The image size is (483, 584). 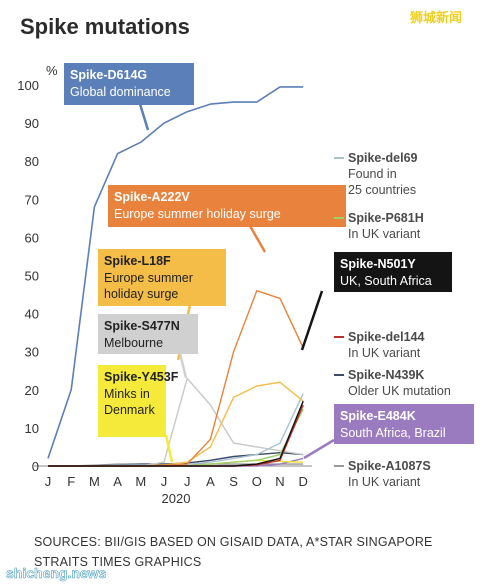 What do you see at coordinates (148, 334) in the screenshot?
I see `callout-box-s477n` at bounding box center [148, 334].